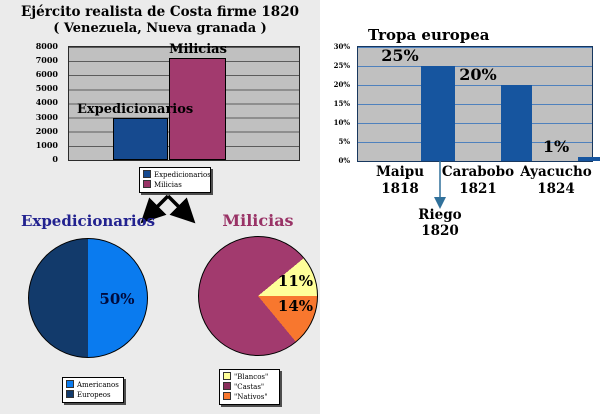 The height and width of the screenshot is (414, 600). Describe the element at coordinates (227, 376) in the screenshot. I see `legend-swatch-blancos` at that location.